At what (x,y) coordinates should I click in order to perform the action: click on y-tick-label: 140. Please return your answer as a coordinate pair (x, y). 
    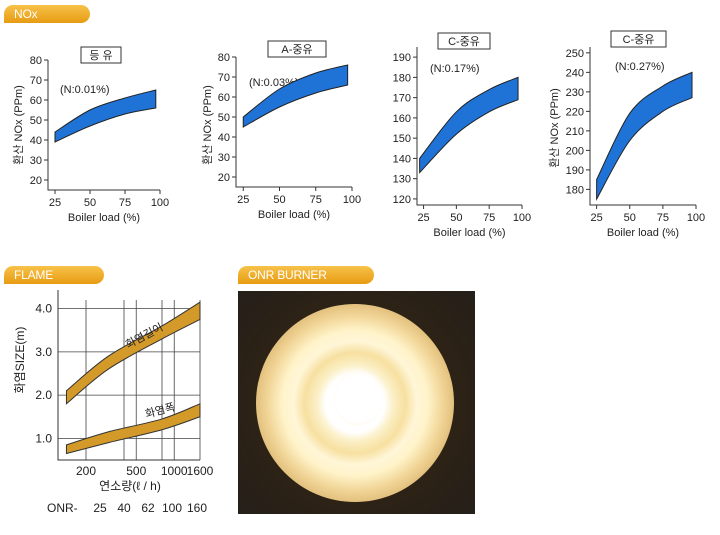
    Looking at the image, I should click on (402, 159).